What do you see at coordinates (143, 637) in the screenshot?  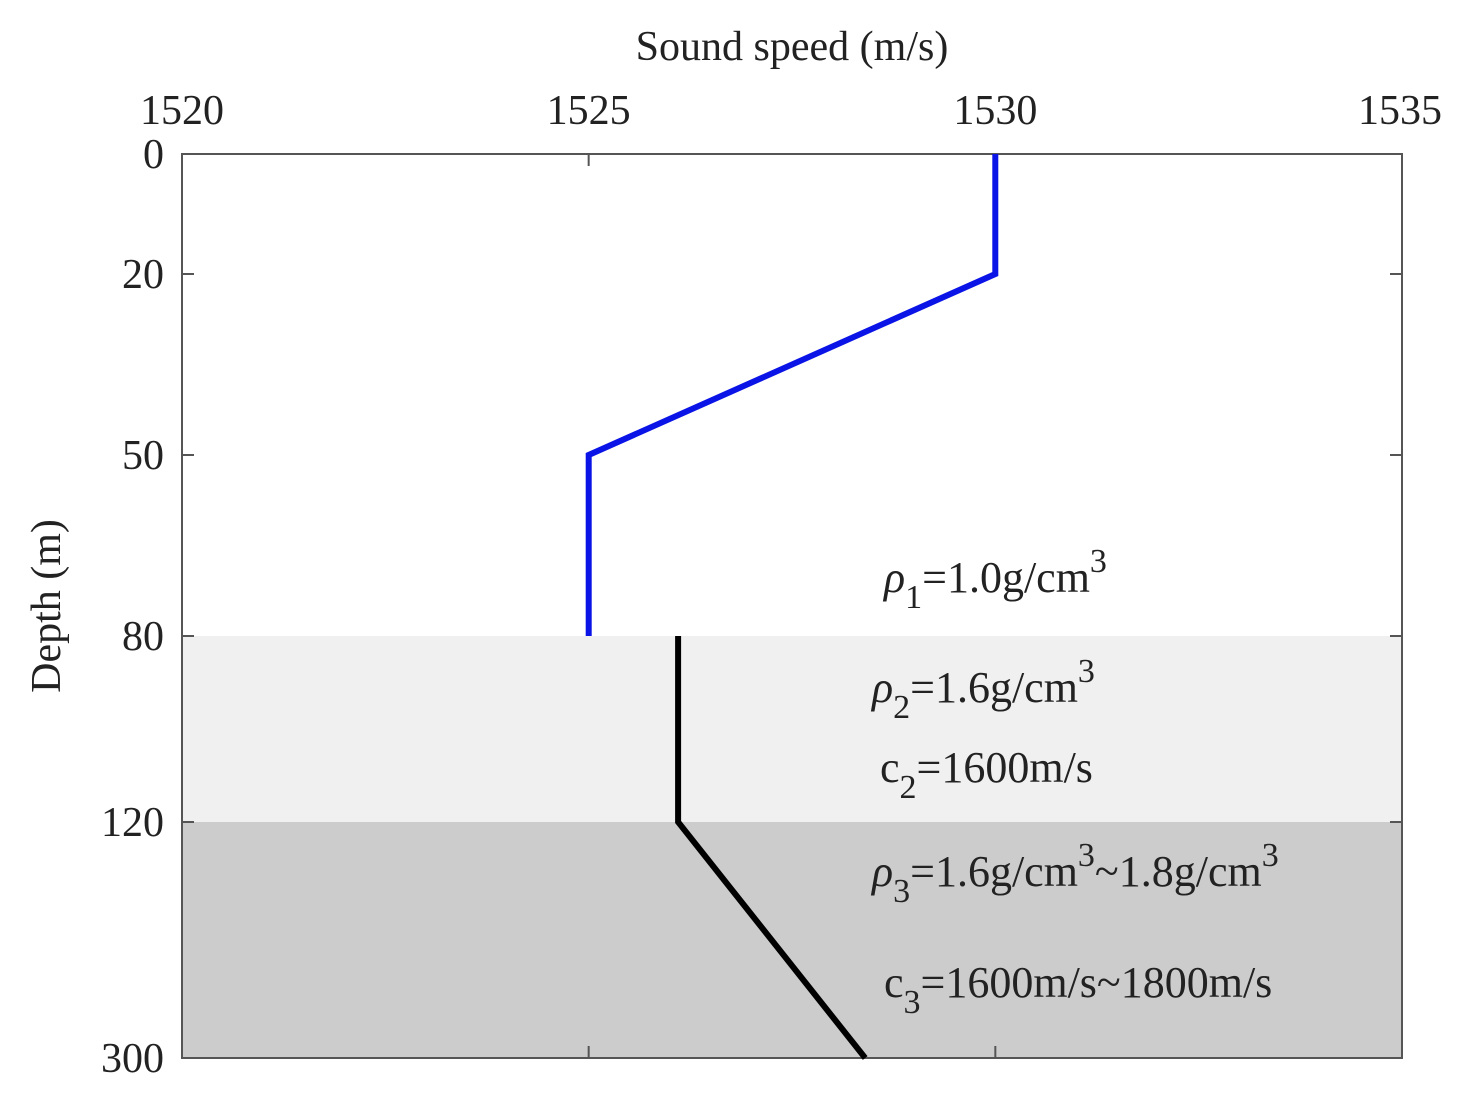 I see `y-tick-label: 80` at bounding box center [143, 637].